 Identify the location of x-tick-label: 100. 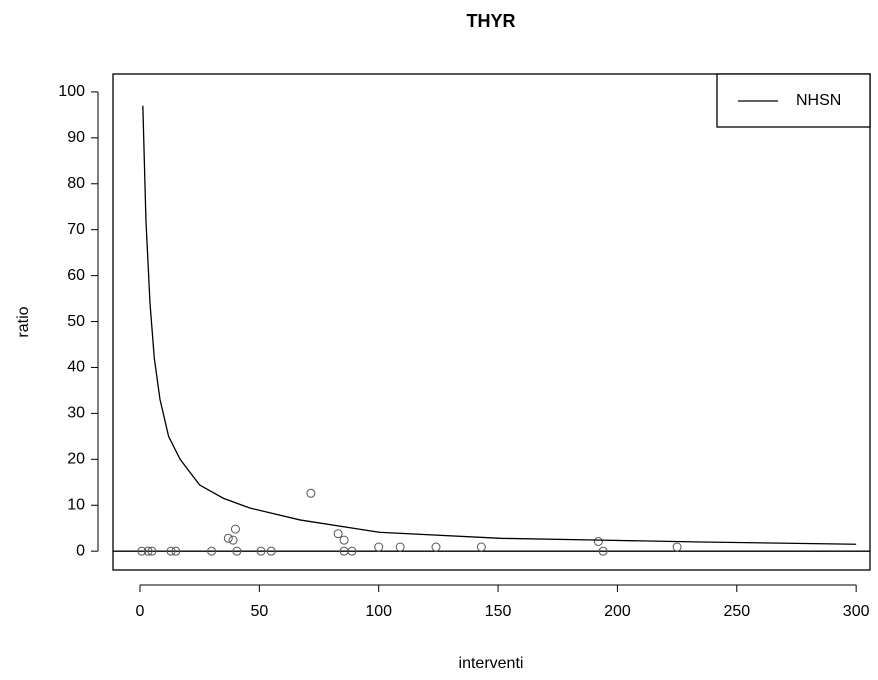
(378, 611).